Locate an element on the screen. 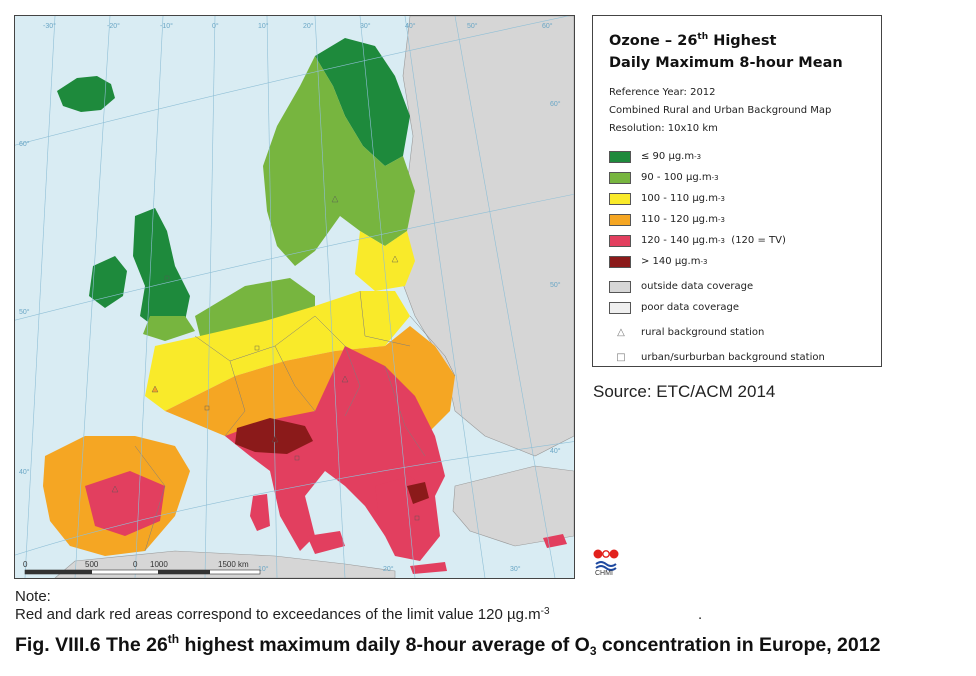  region-crete is located at coordinates (428, 568).